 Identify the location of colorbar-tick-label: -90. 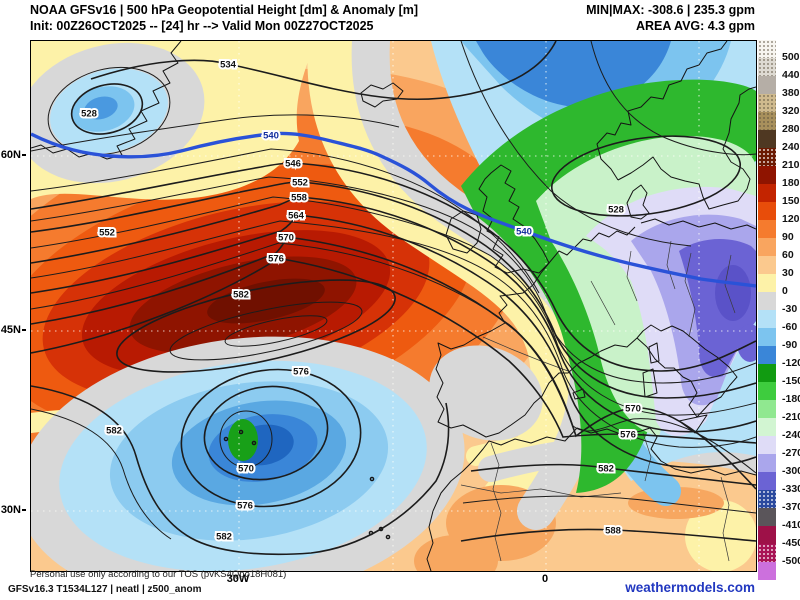
(790, 345).